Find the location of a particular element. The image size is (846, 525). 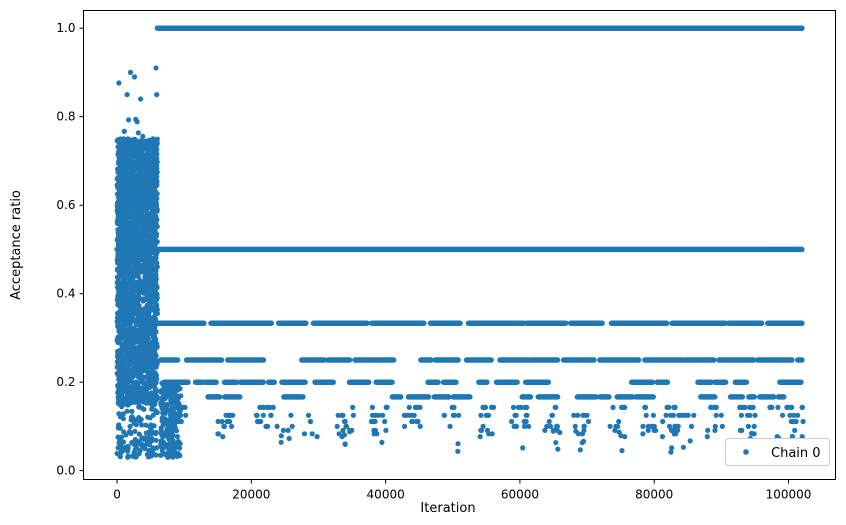

legend-box is located at coordinates (777, 452).